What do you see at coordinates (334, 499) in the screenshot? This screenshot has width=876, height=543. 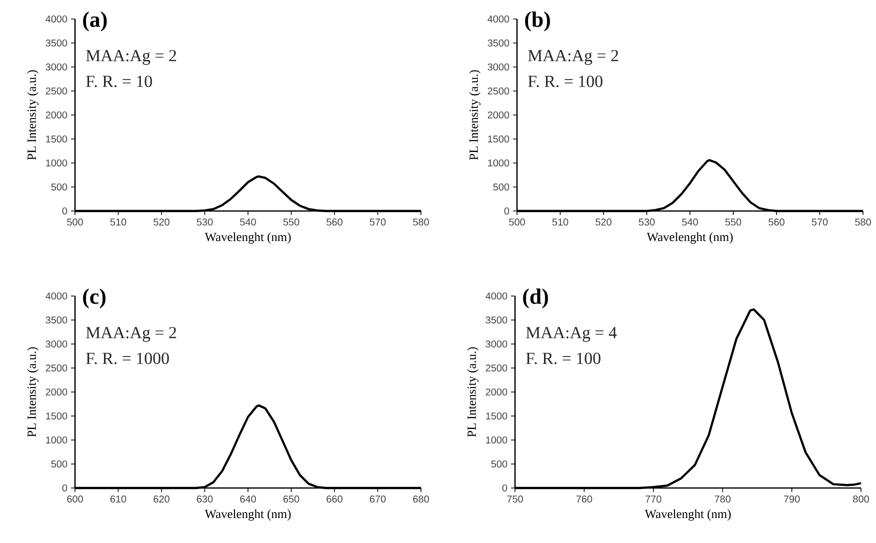 I see `x-tick-label: 660` at bounding box center [334, 499].